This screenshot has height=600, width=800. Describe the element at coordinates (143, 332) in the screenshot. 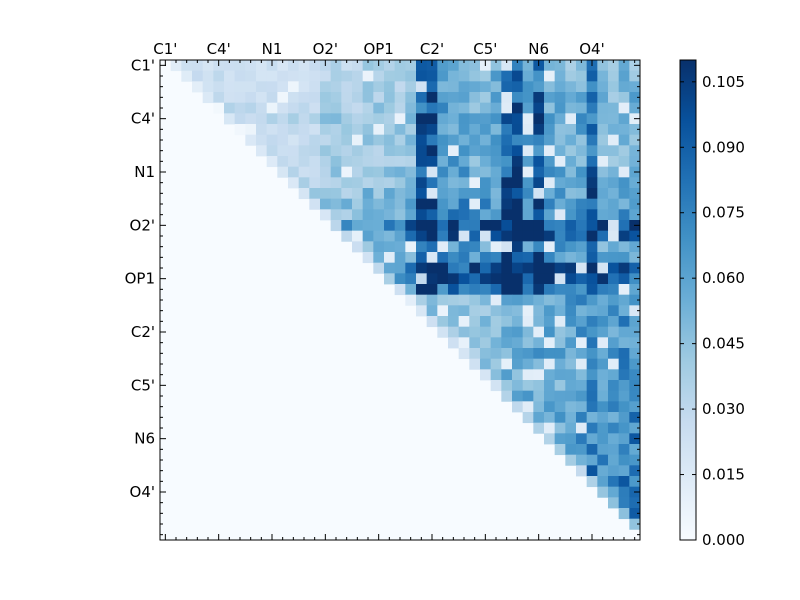

I see `y-tick-label: C2'` at that location.